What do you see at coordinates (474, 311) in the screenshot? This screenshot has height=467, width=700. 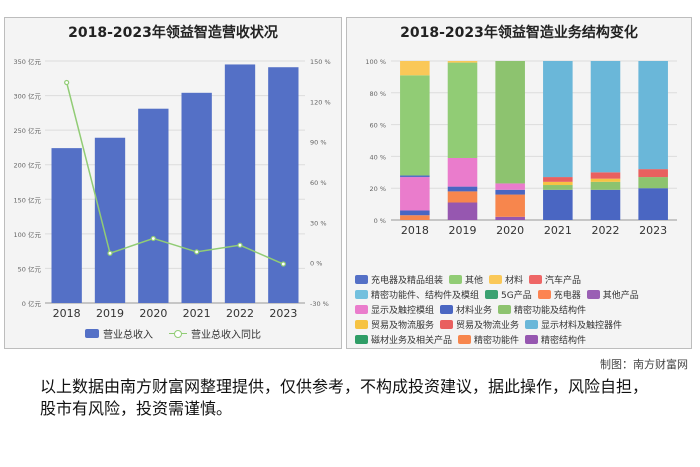 I see `legend-label: 材料业务` at bounding box center [474, 311].